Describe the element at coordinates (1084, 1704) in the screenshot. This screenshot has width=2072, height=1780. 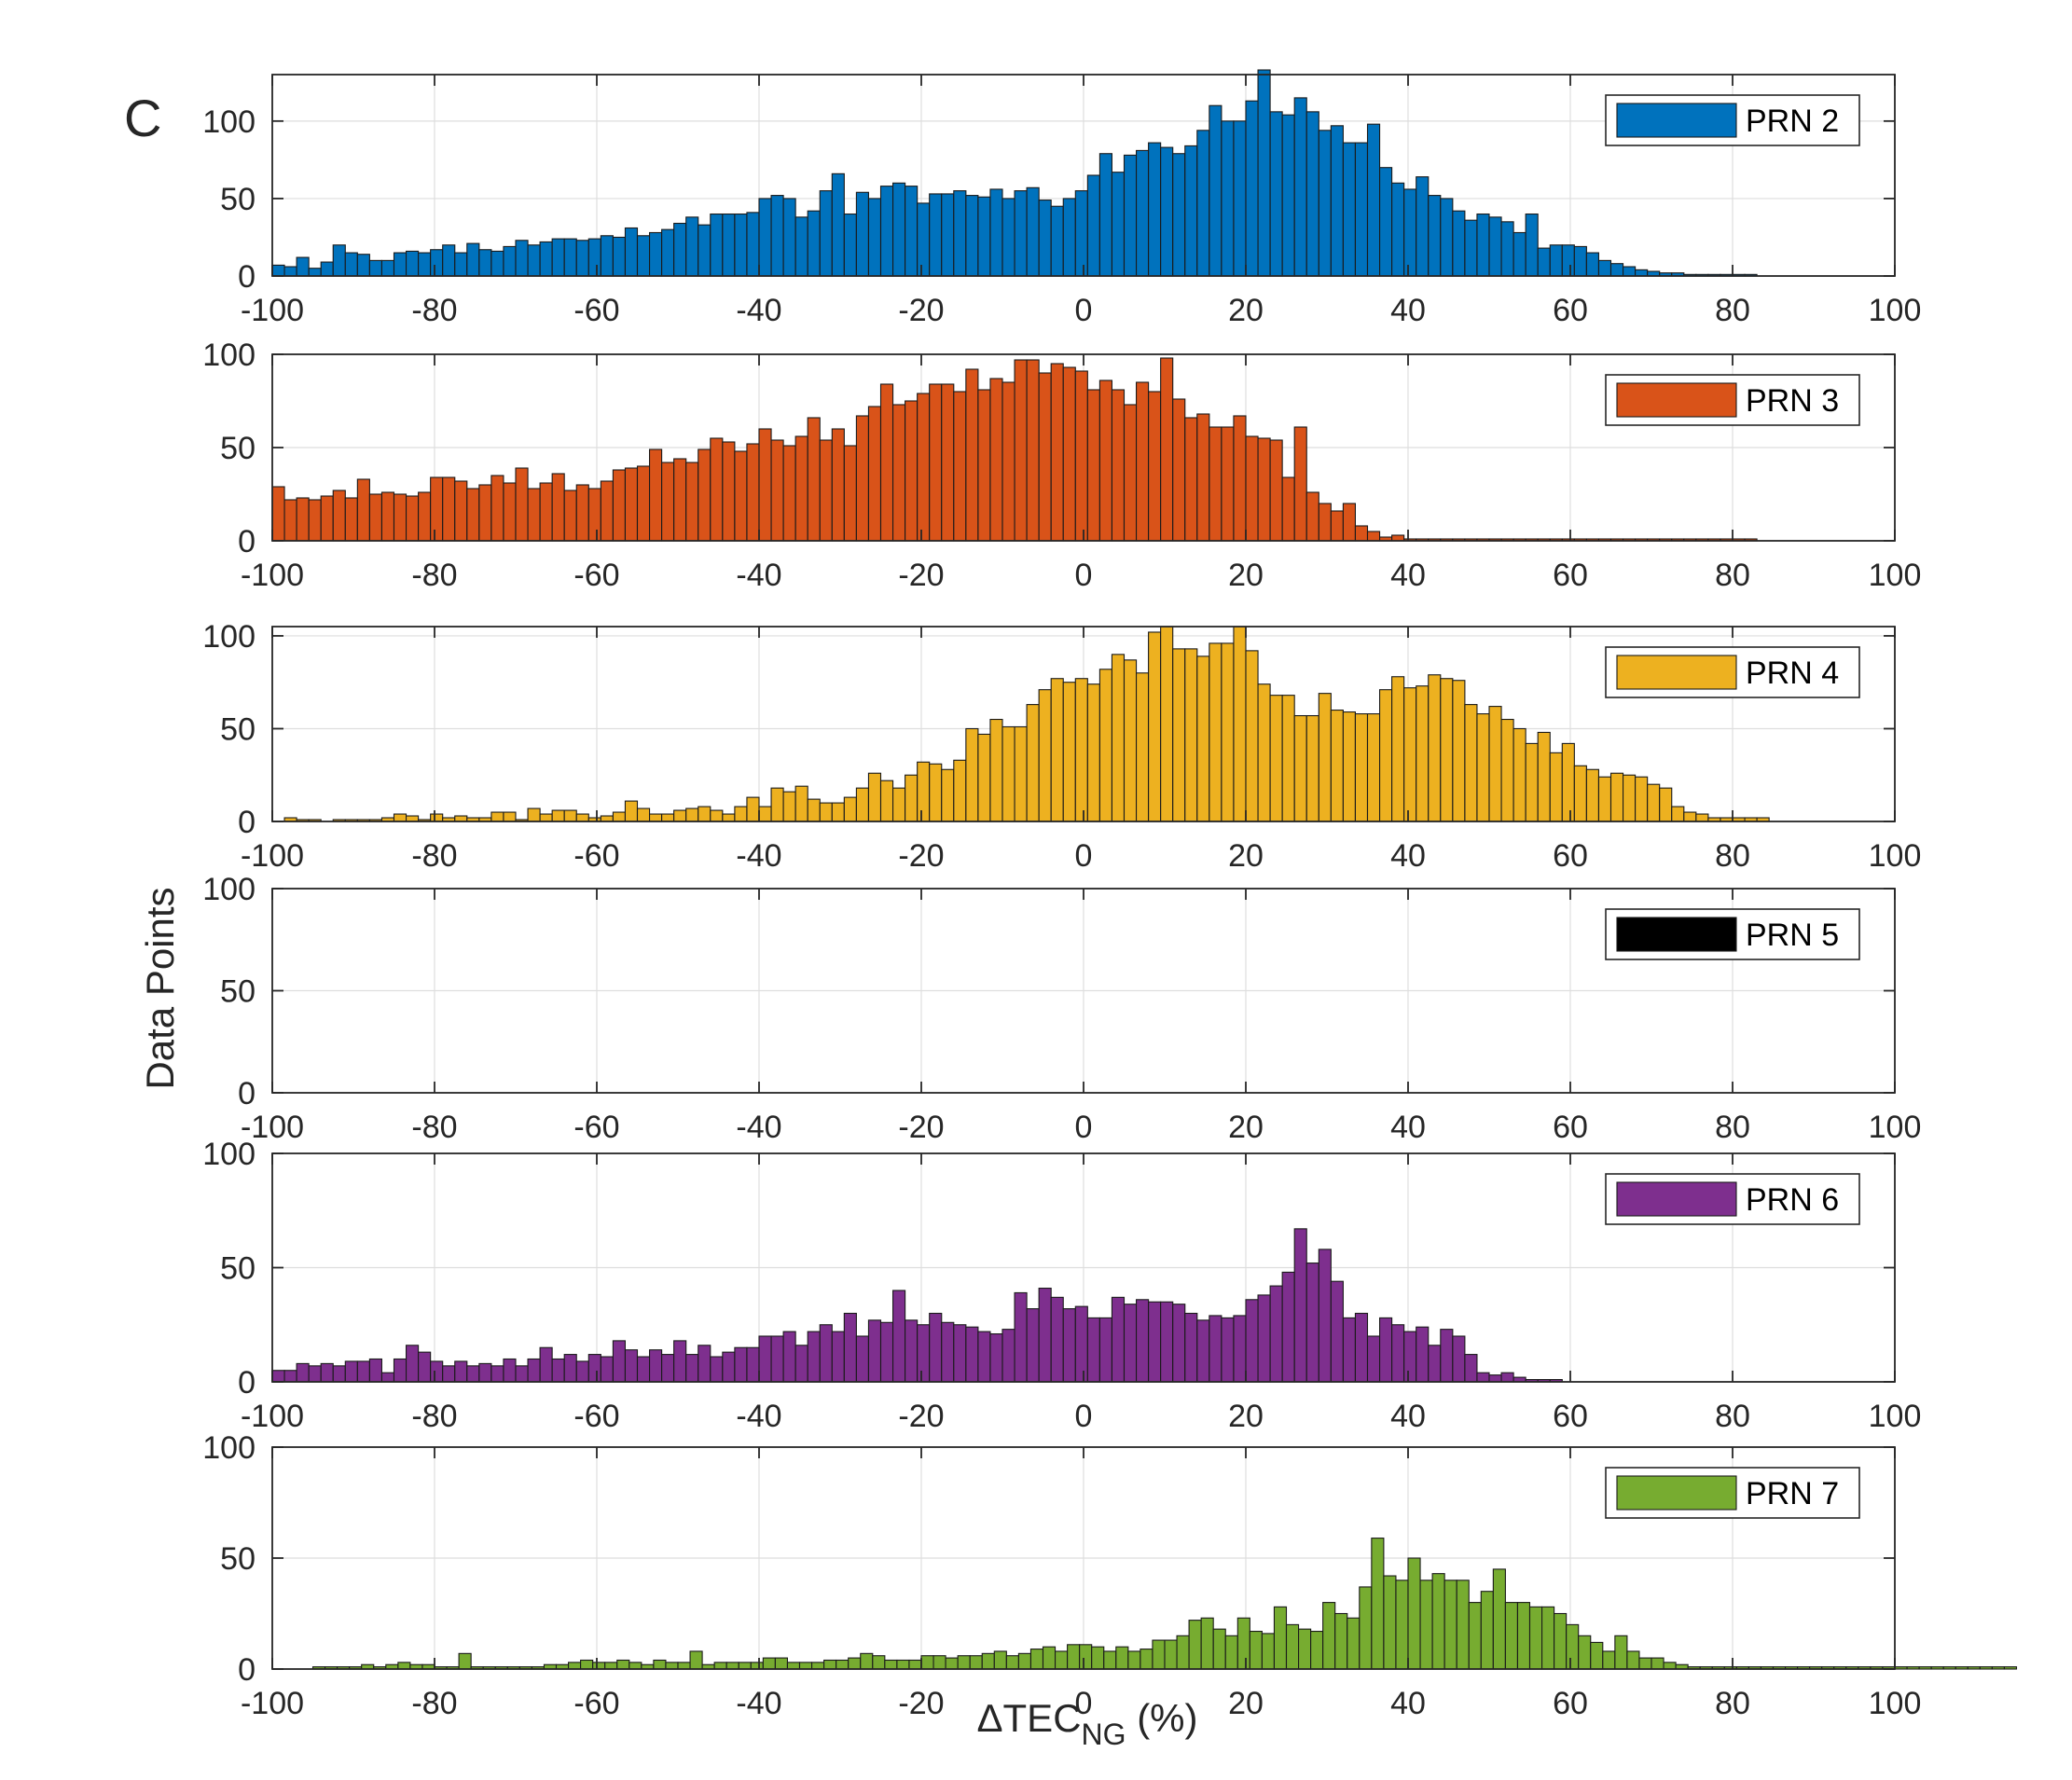
I see `x-tick-label: 0` at that location.